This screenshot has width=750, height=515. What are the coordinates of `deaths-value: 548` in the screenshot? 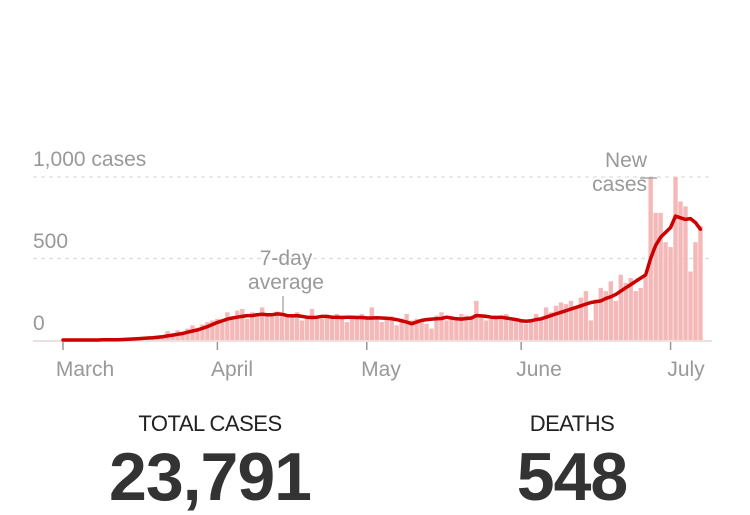 It's located at (572, 477).